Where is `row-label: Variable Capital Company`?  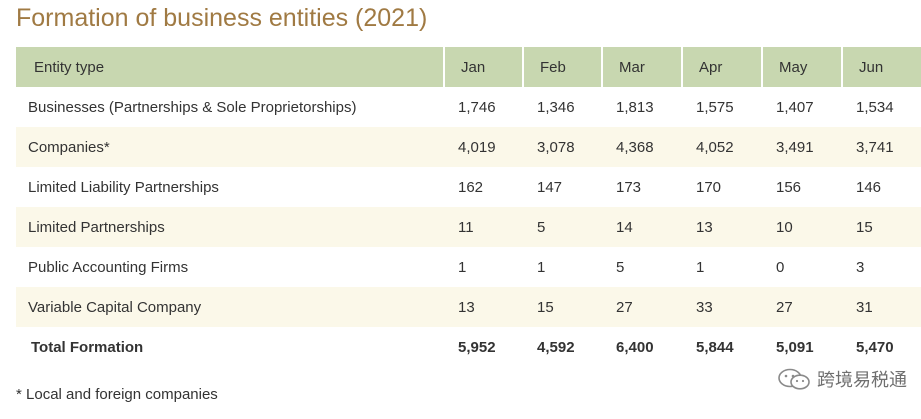 row-label: Variable Capital Company is located at coordinates (115, 307).